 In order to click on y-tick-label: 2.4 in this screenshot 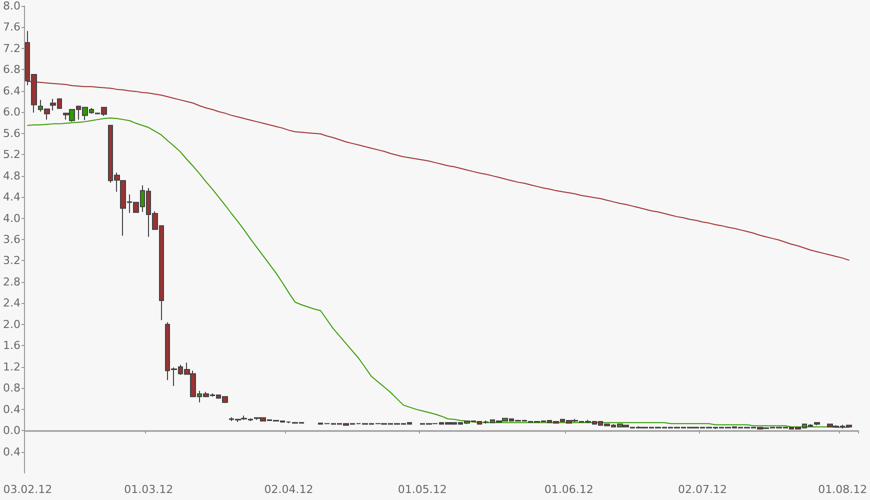, I will do `click(11, 303)`.